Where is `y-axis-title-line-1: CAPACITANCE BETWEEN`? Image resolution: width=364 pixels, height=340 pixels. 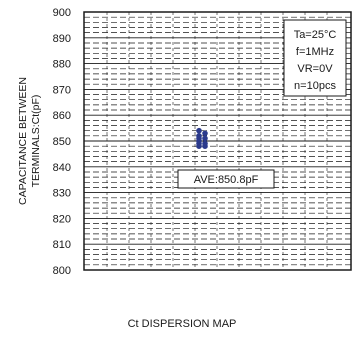
y-axis-title-line-1: CAPACITANCE BETWEEN is located at coordinates (23, 141).